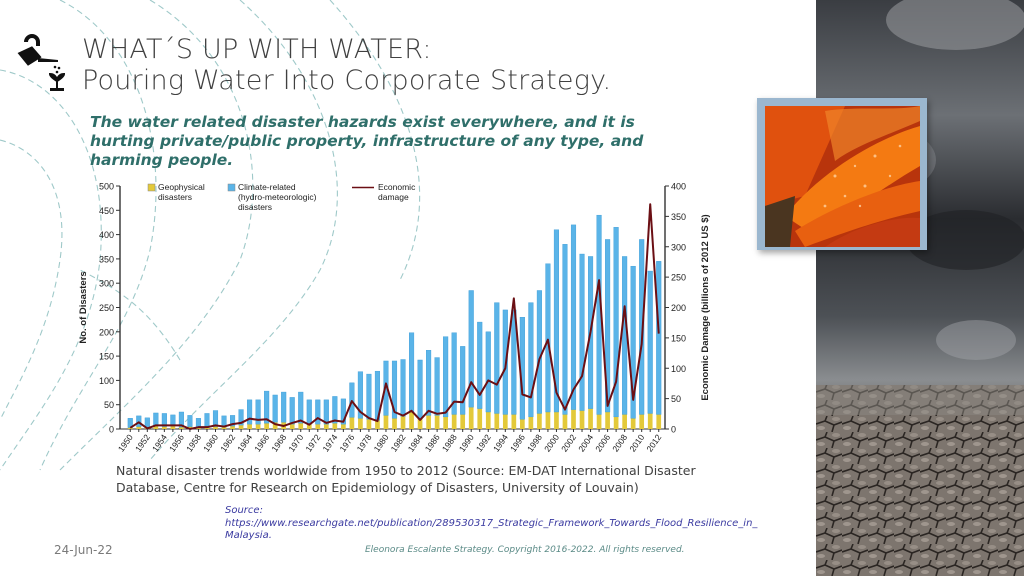 This screenshot has height=576, width=1024. Describe the element at coordinates (653, 442) in the screenshot. I see `x-tick-label: 2012` at that location.